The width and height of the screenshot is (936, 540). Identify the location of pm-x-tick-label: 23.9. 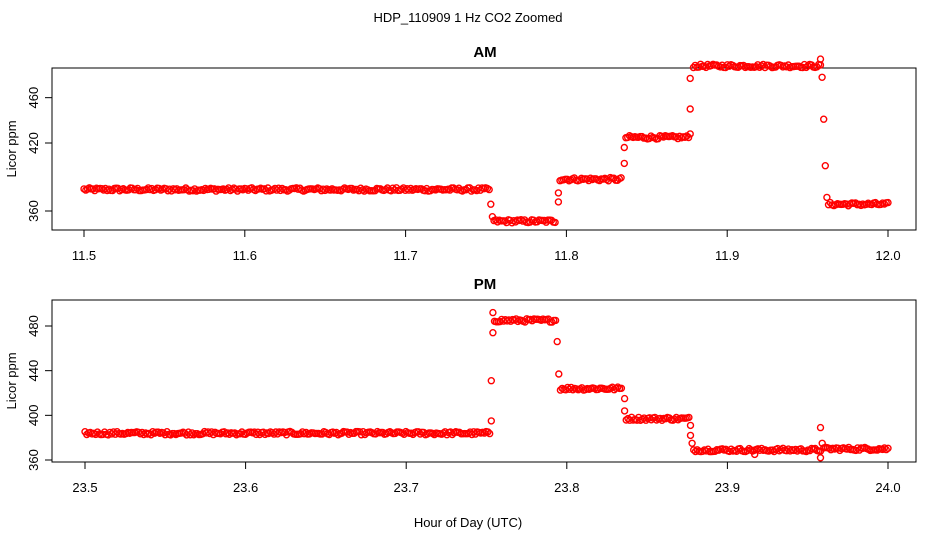
(727, 487).